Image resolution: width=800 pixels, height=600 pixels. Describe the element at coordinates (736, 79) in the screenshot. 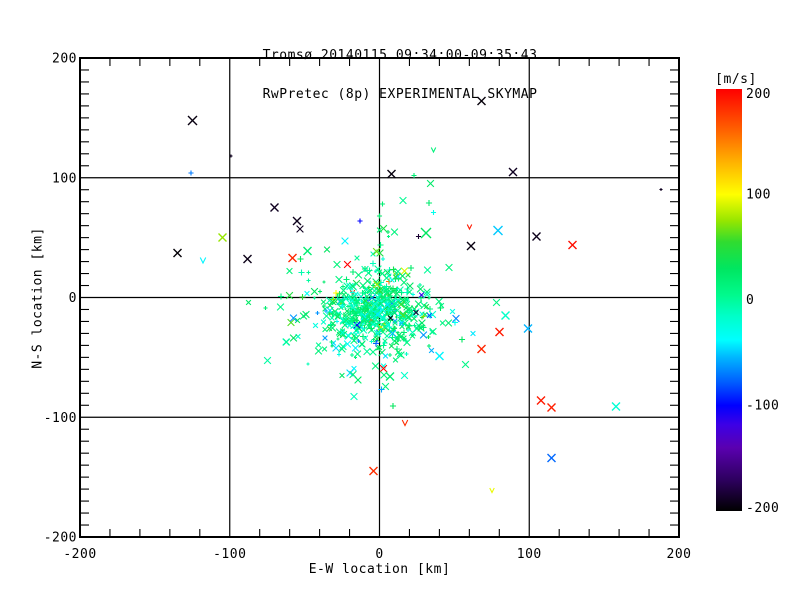

I see `colorbar-unit-label: [m/s]` at that location.